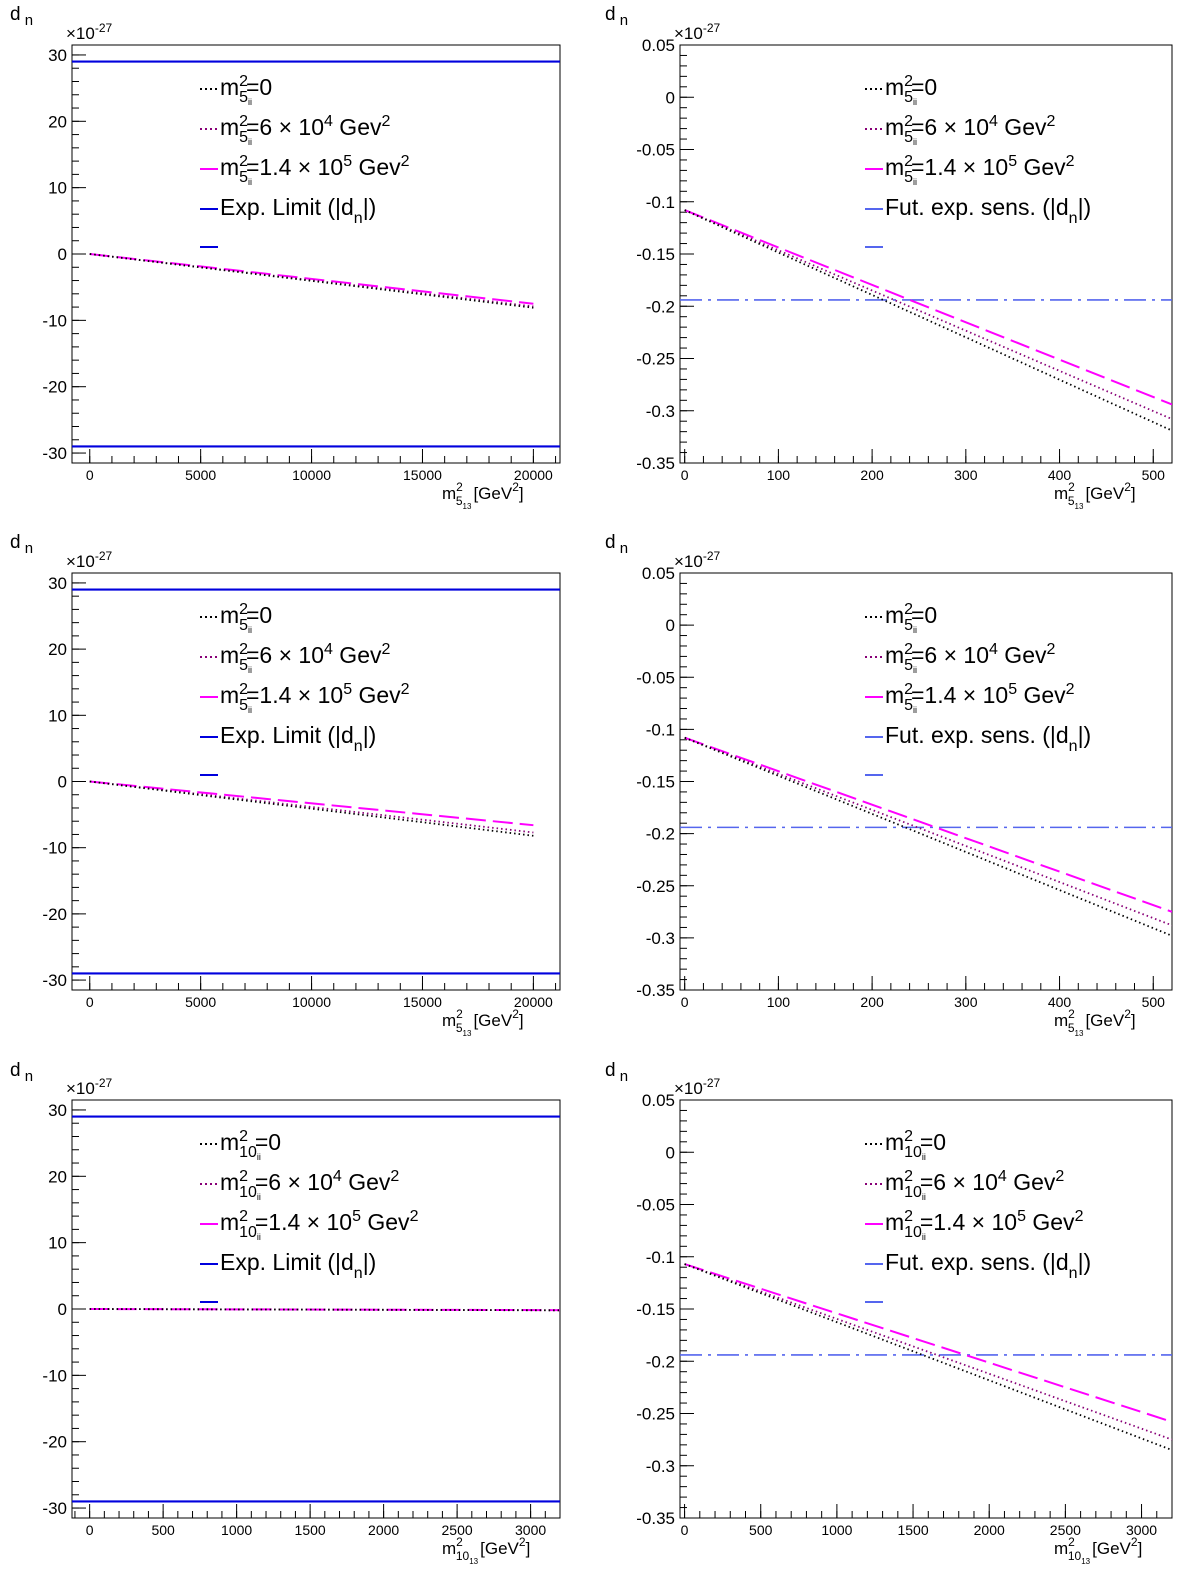  I want to click on x-tick-label: 2500, so click(1065, 1530).